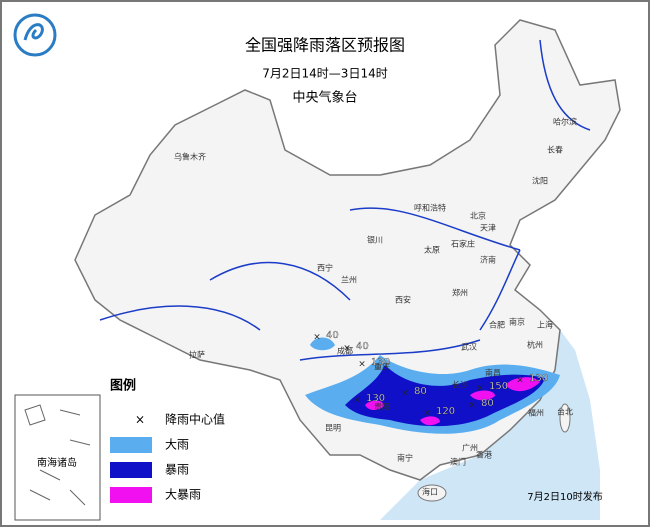 Image resolution: width=650 pixels, height=531 pixels. Describe the element at coordinates (458, 462) in the screenshot. I see `city-label: 澳门` at that location.